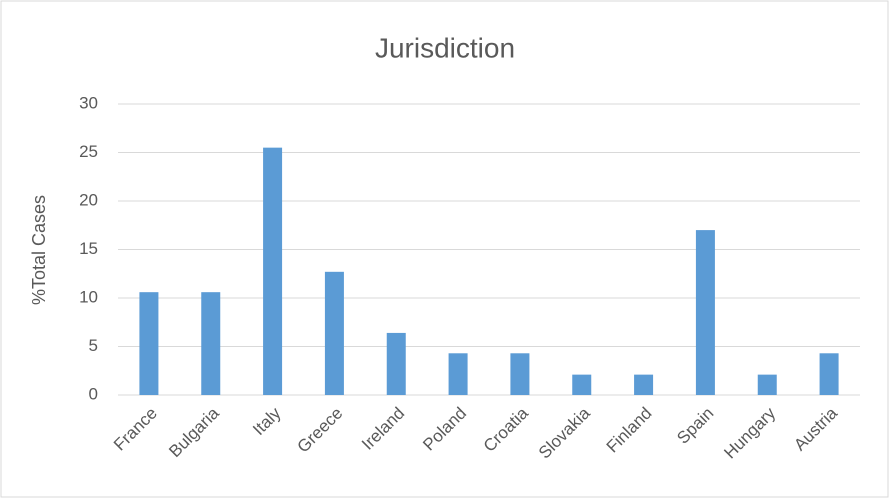 This screenshot has width=890, height=500. Describe the element at coordinates (88, 296) in the screenshot. I see `y-tick-label: 10` at that location.